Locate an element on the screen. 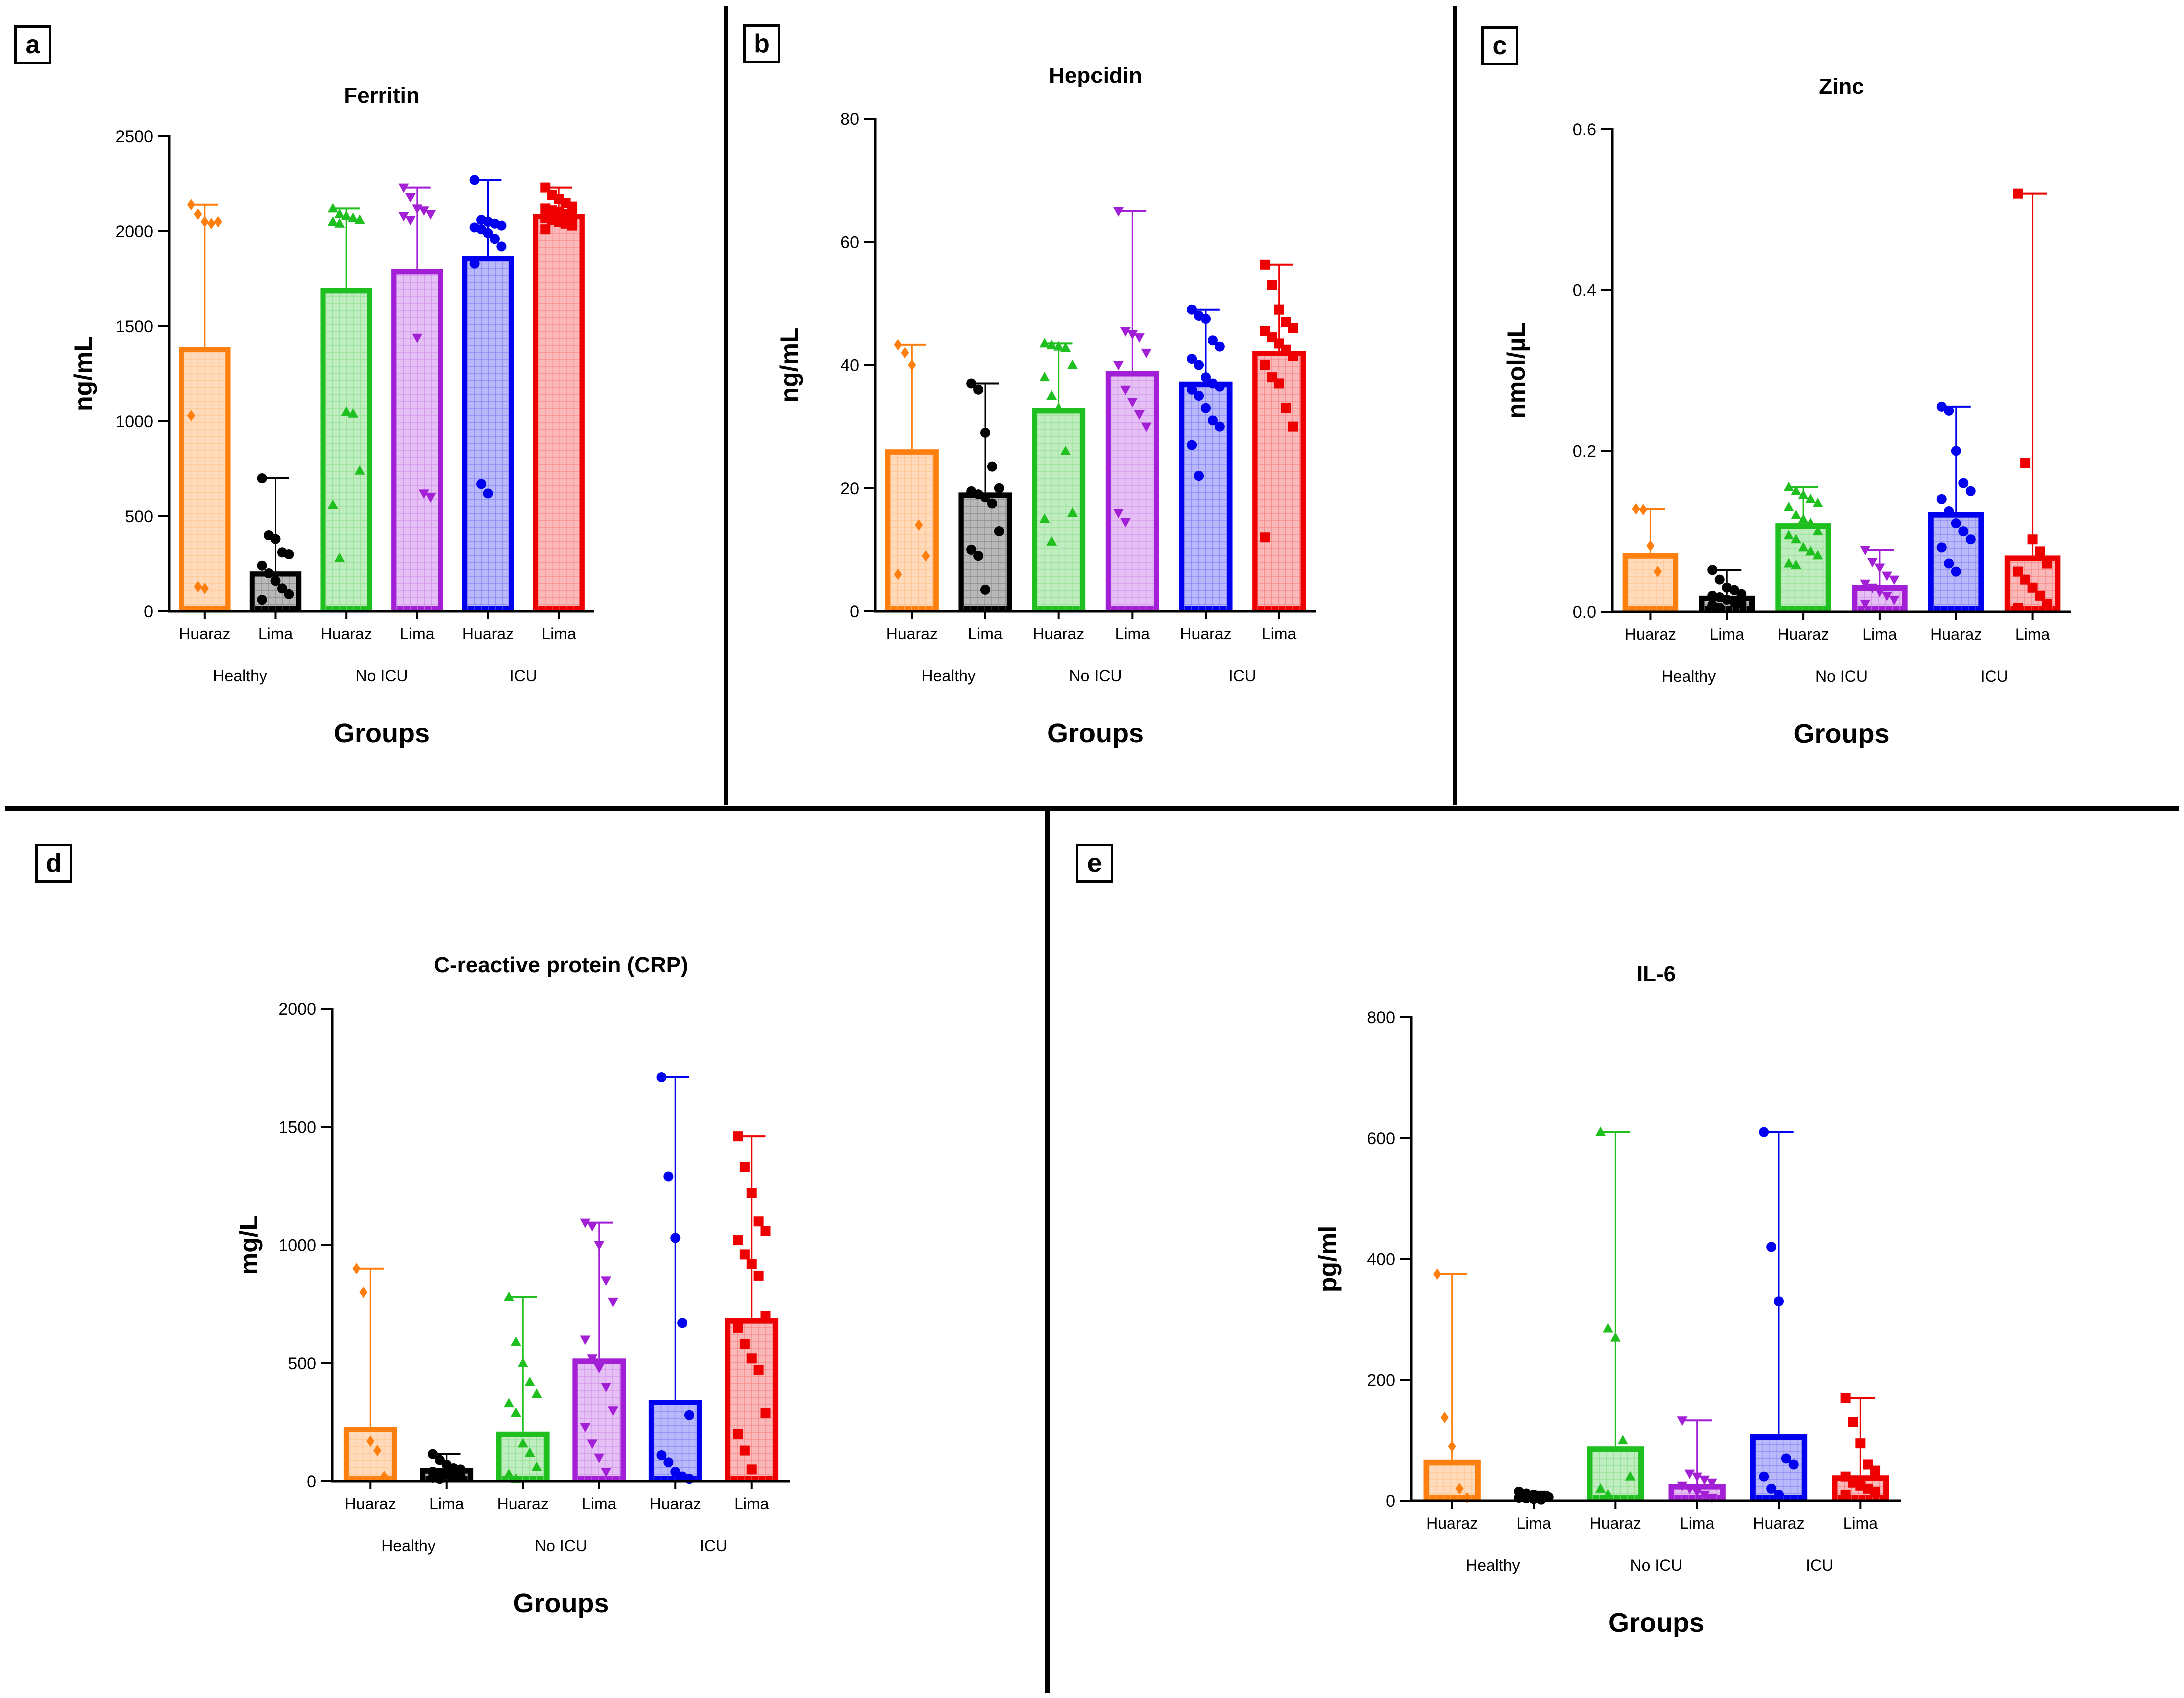  y-tick-label: 0 is located at coordinates (148, 611).